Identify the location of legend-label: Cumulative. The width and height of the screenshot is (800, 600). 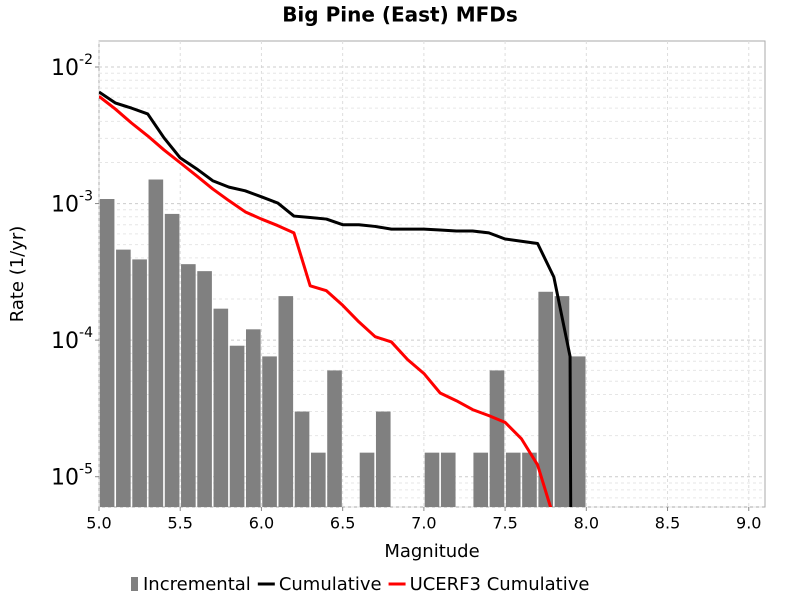
(330, 584).